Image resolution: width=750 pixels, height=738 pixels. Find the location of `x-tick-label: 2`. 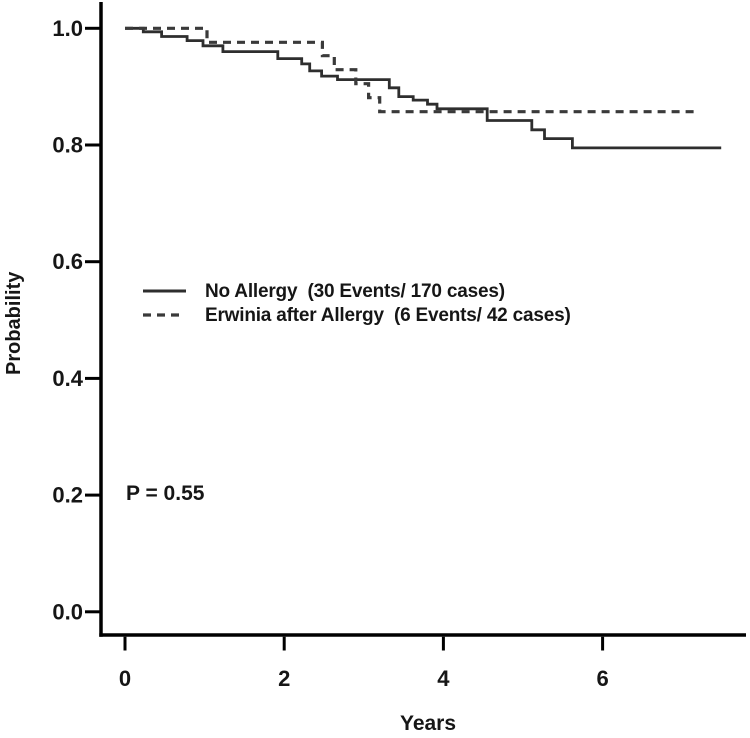

x-tick-label: 2 is located at coordinates (284, 678).